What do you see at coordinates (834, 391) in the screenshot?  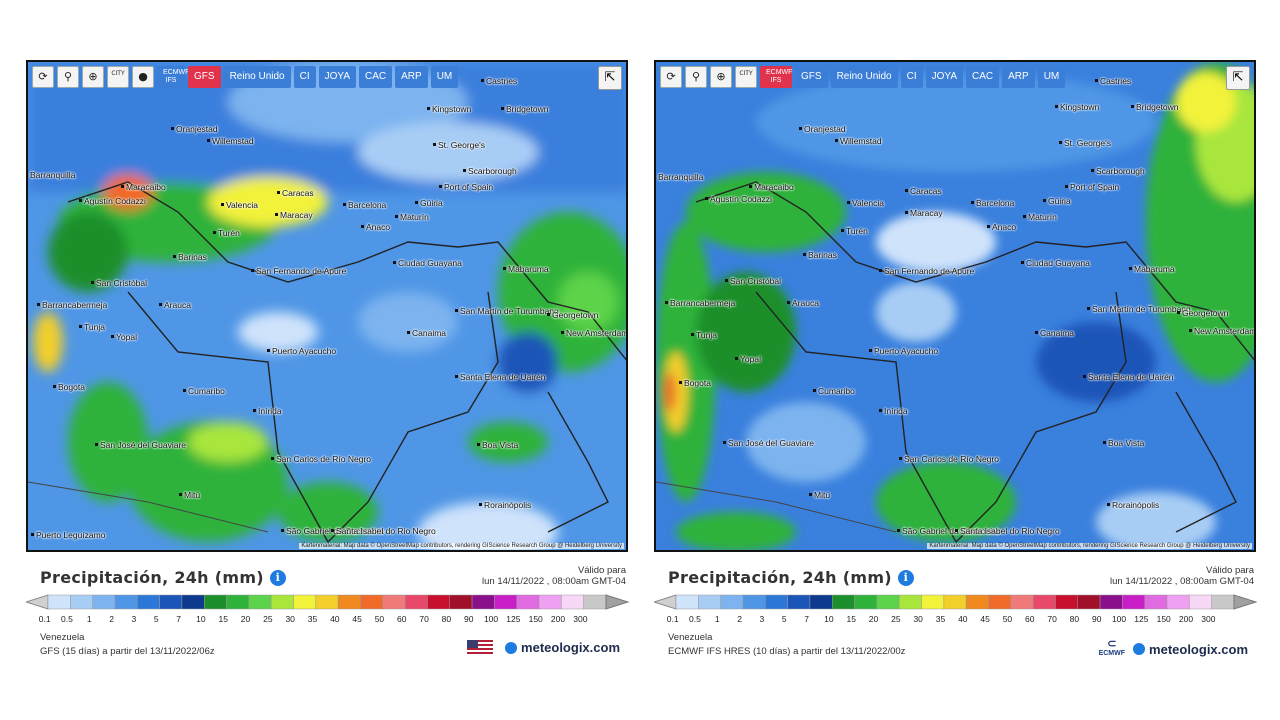 I see `city-label: Cumaribo` at bounding box center [834, 391].